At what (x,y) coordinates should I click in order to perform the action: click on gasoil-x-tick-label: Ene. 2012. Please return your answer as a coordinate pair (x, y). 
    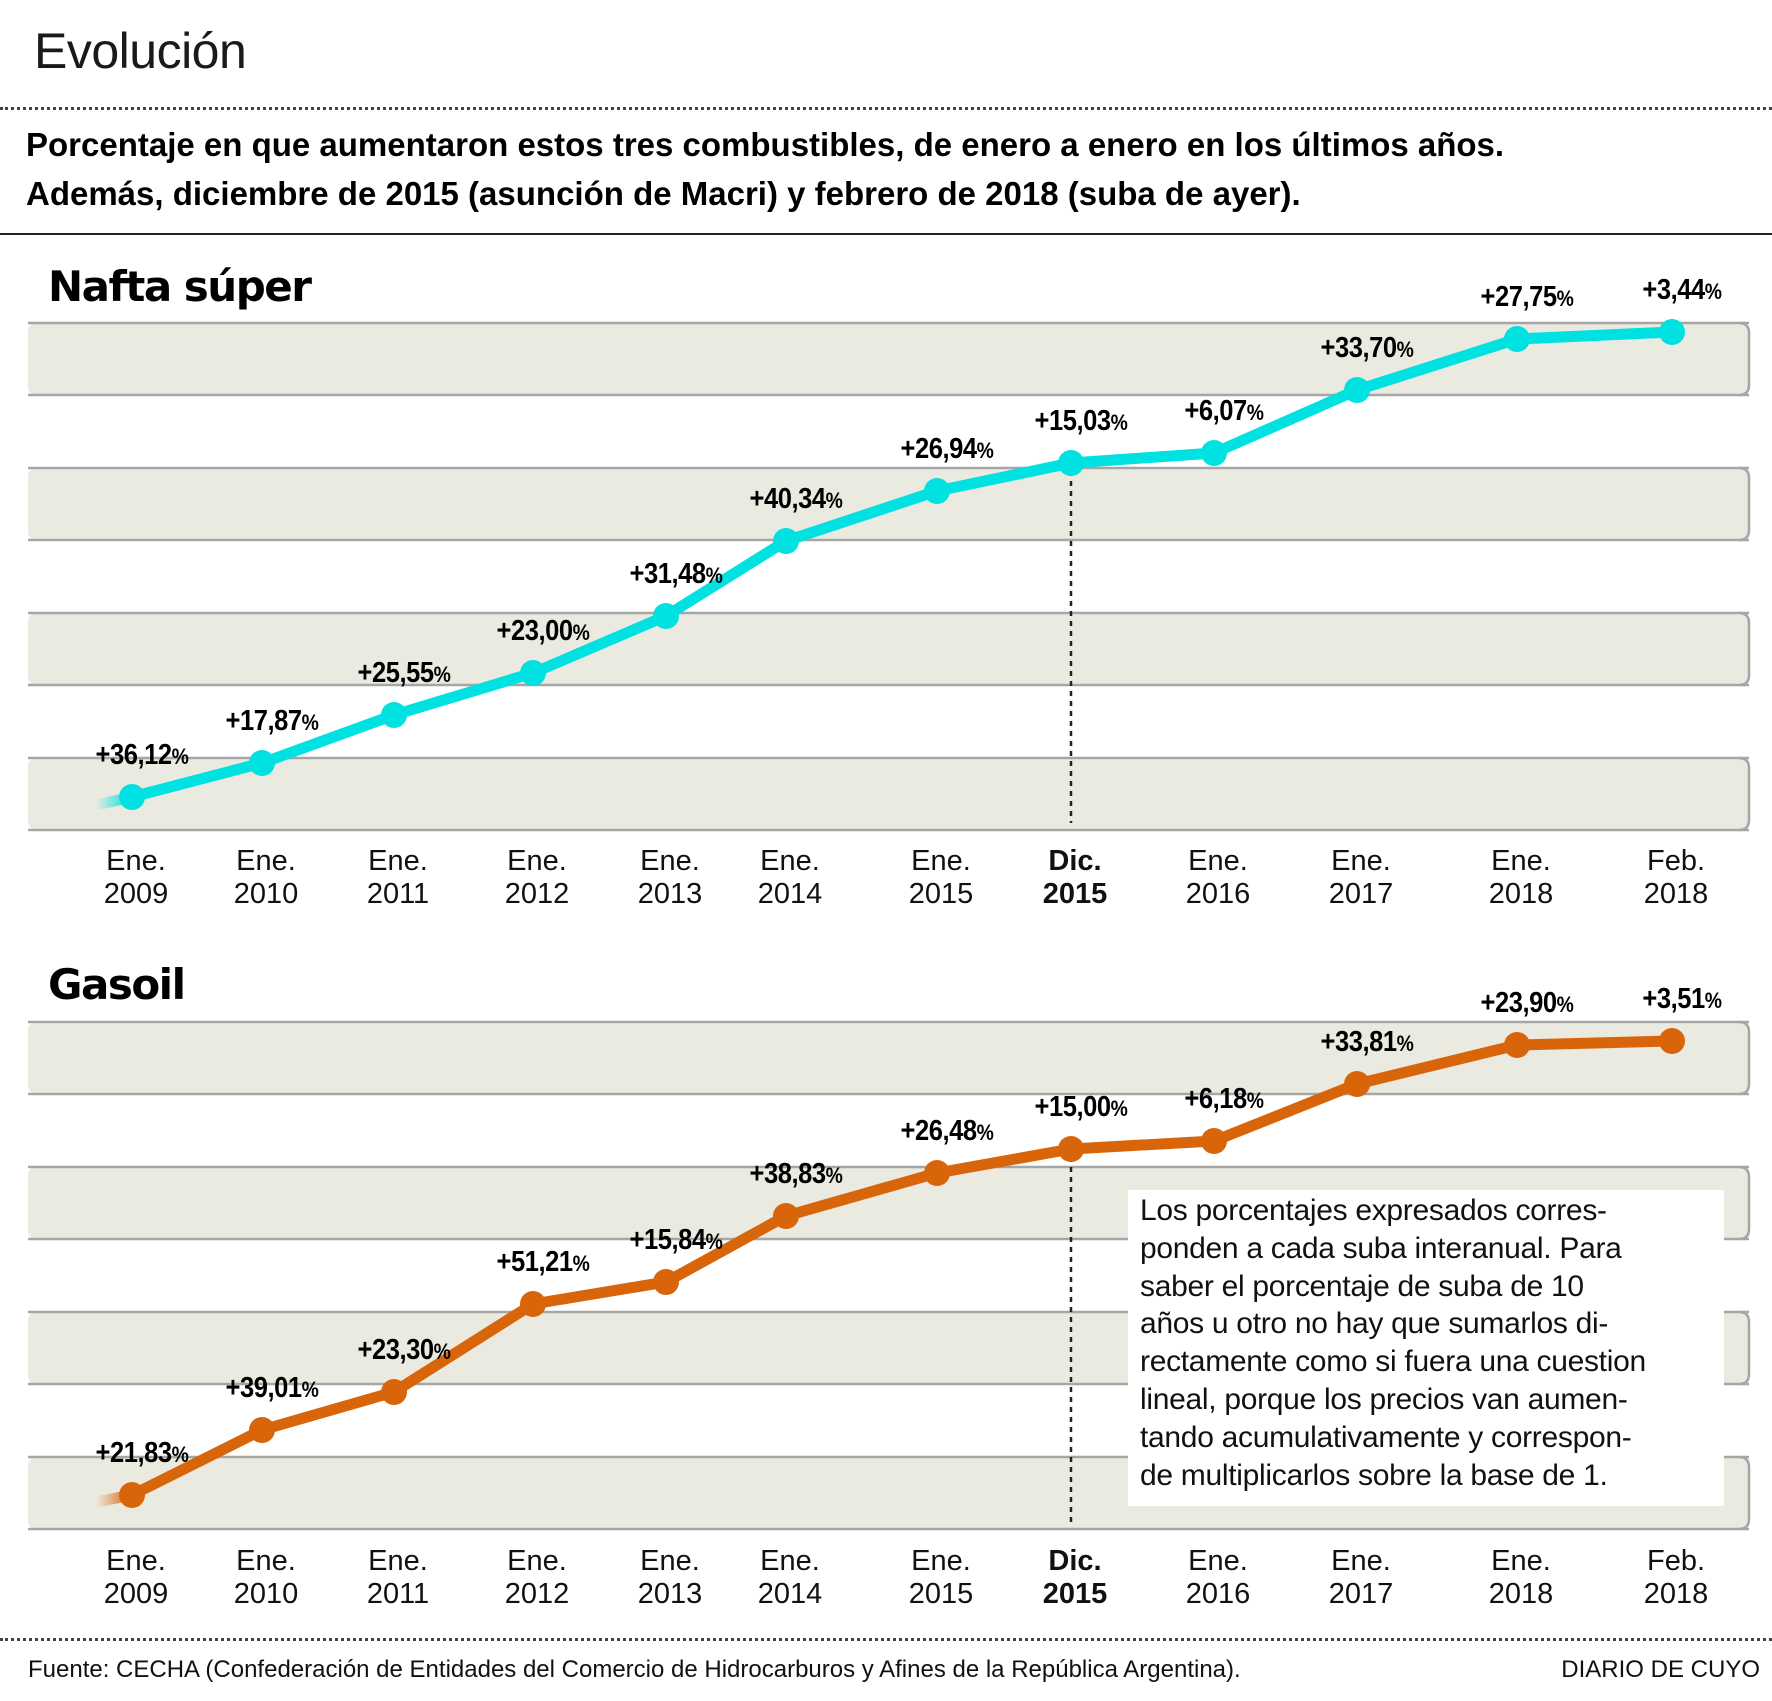
    Looking at the image, I should click on (537, 1578).